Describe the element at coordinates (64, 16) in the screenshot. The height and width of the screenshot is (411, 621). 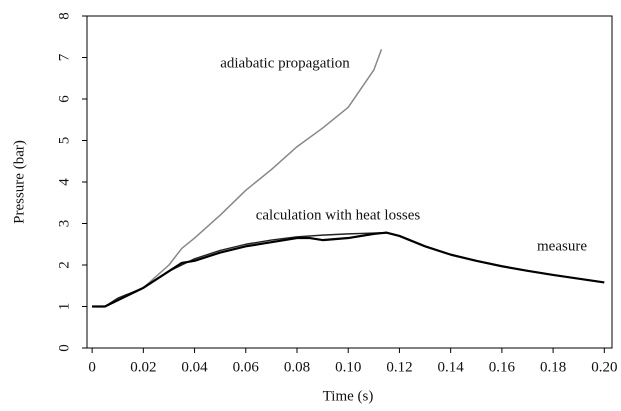
I see `y-tick-label: 8` at that location.